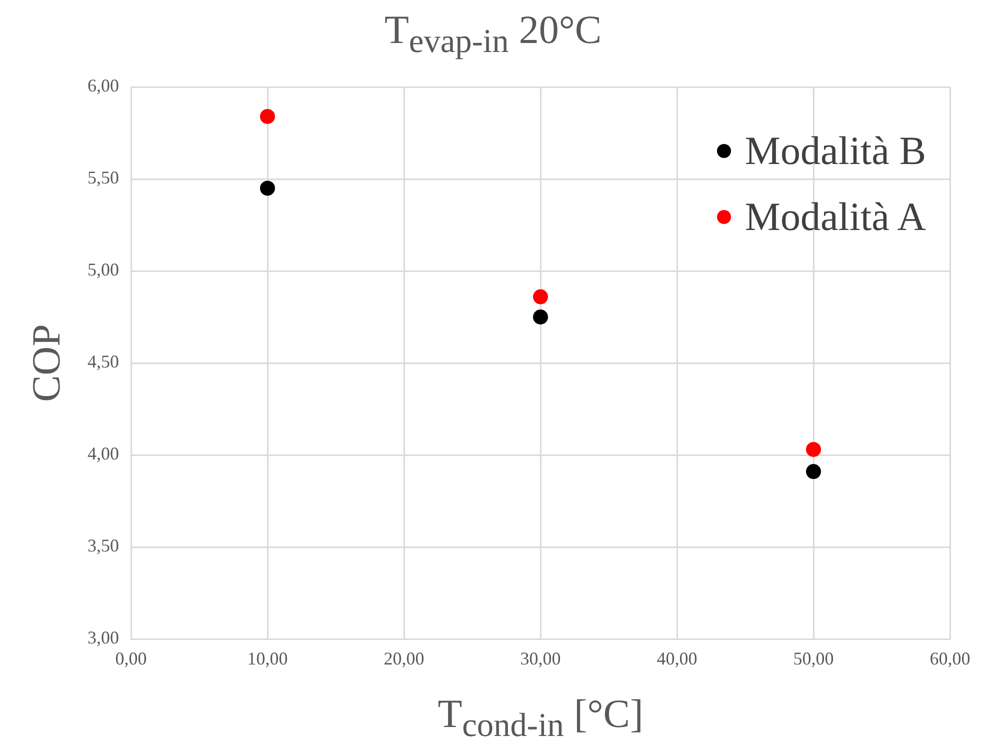  I want to click on y-tick-label: 4,50, so click(103, 362).